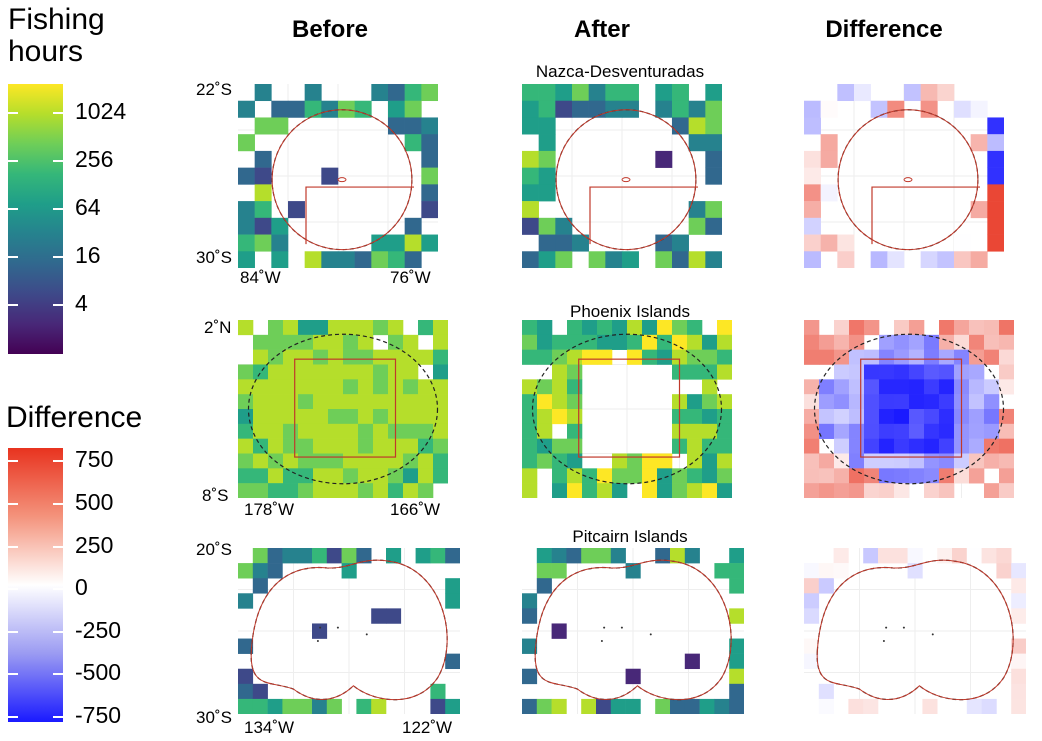 The height and width of the screenshot is (741, 1042). What do you see at coordinates (56, 36) in the screenshot?
I see `fishing-legend-title: Fishing hours` at bounding box center [56, 36].